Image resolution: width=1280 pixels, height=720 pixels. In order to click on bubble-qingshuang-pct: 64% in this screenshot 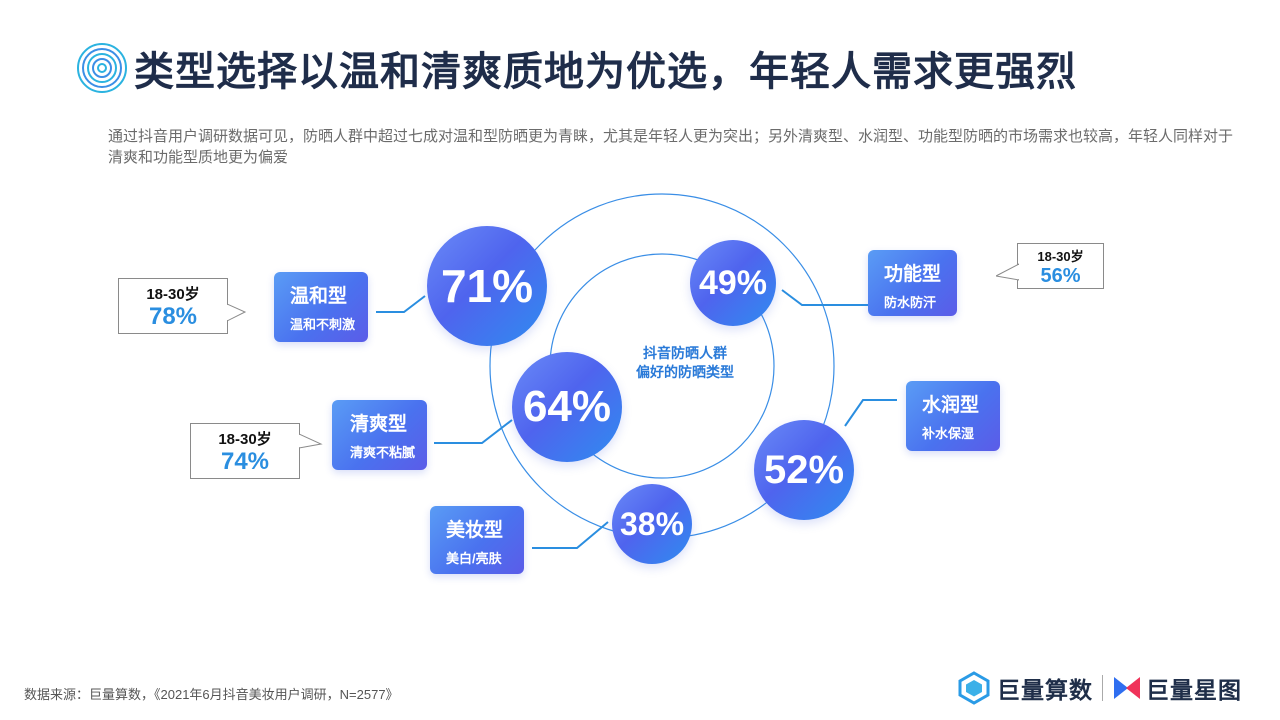, I will do `click(567, 406)`.